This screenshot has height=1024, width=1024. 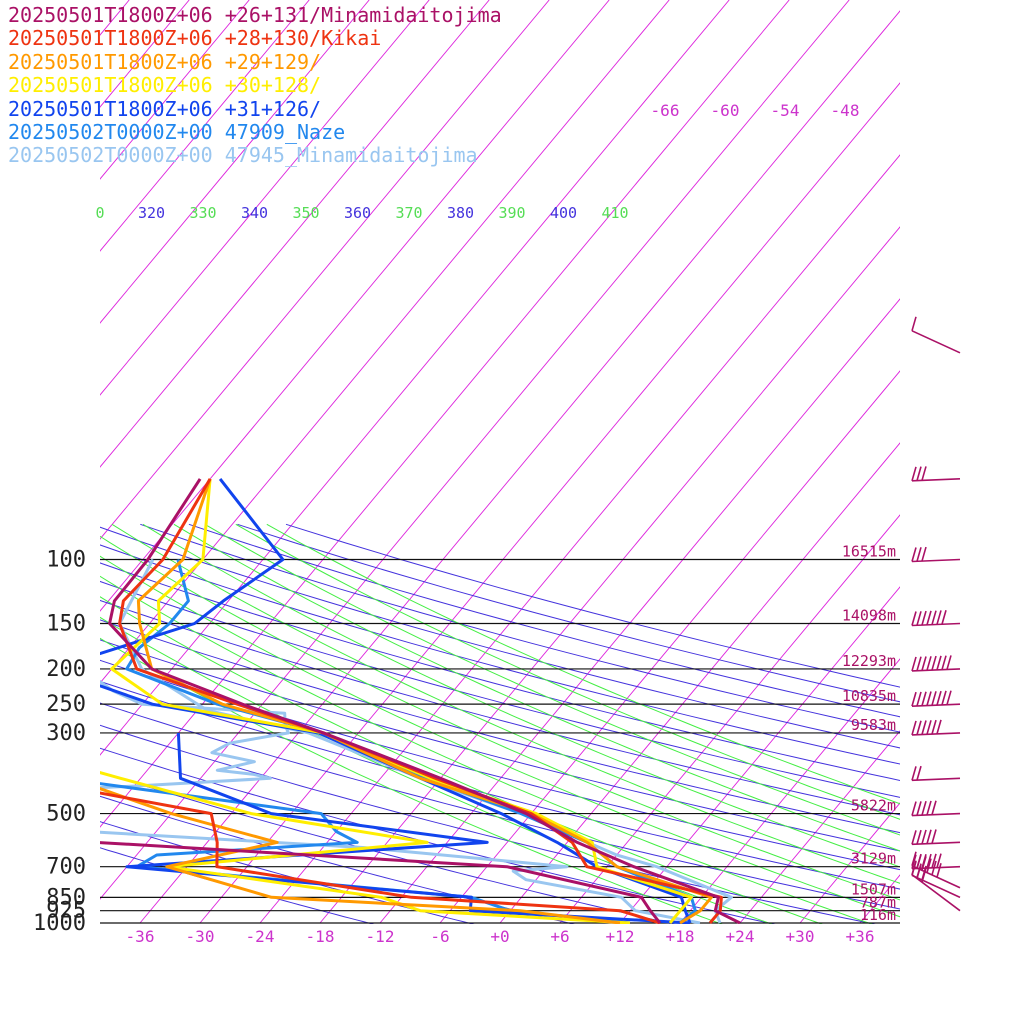 What do you see at coordinates (869, 661) in the screenshot?
I see `height-label: 12293m` at bounding box center [869, 661].